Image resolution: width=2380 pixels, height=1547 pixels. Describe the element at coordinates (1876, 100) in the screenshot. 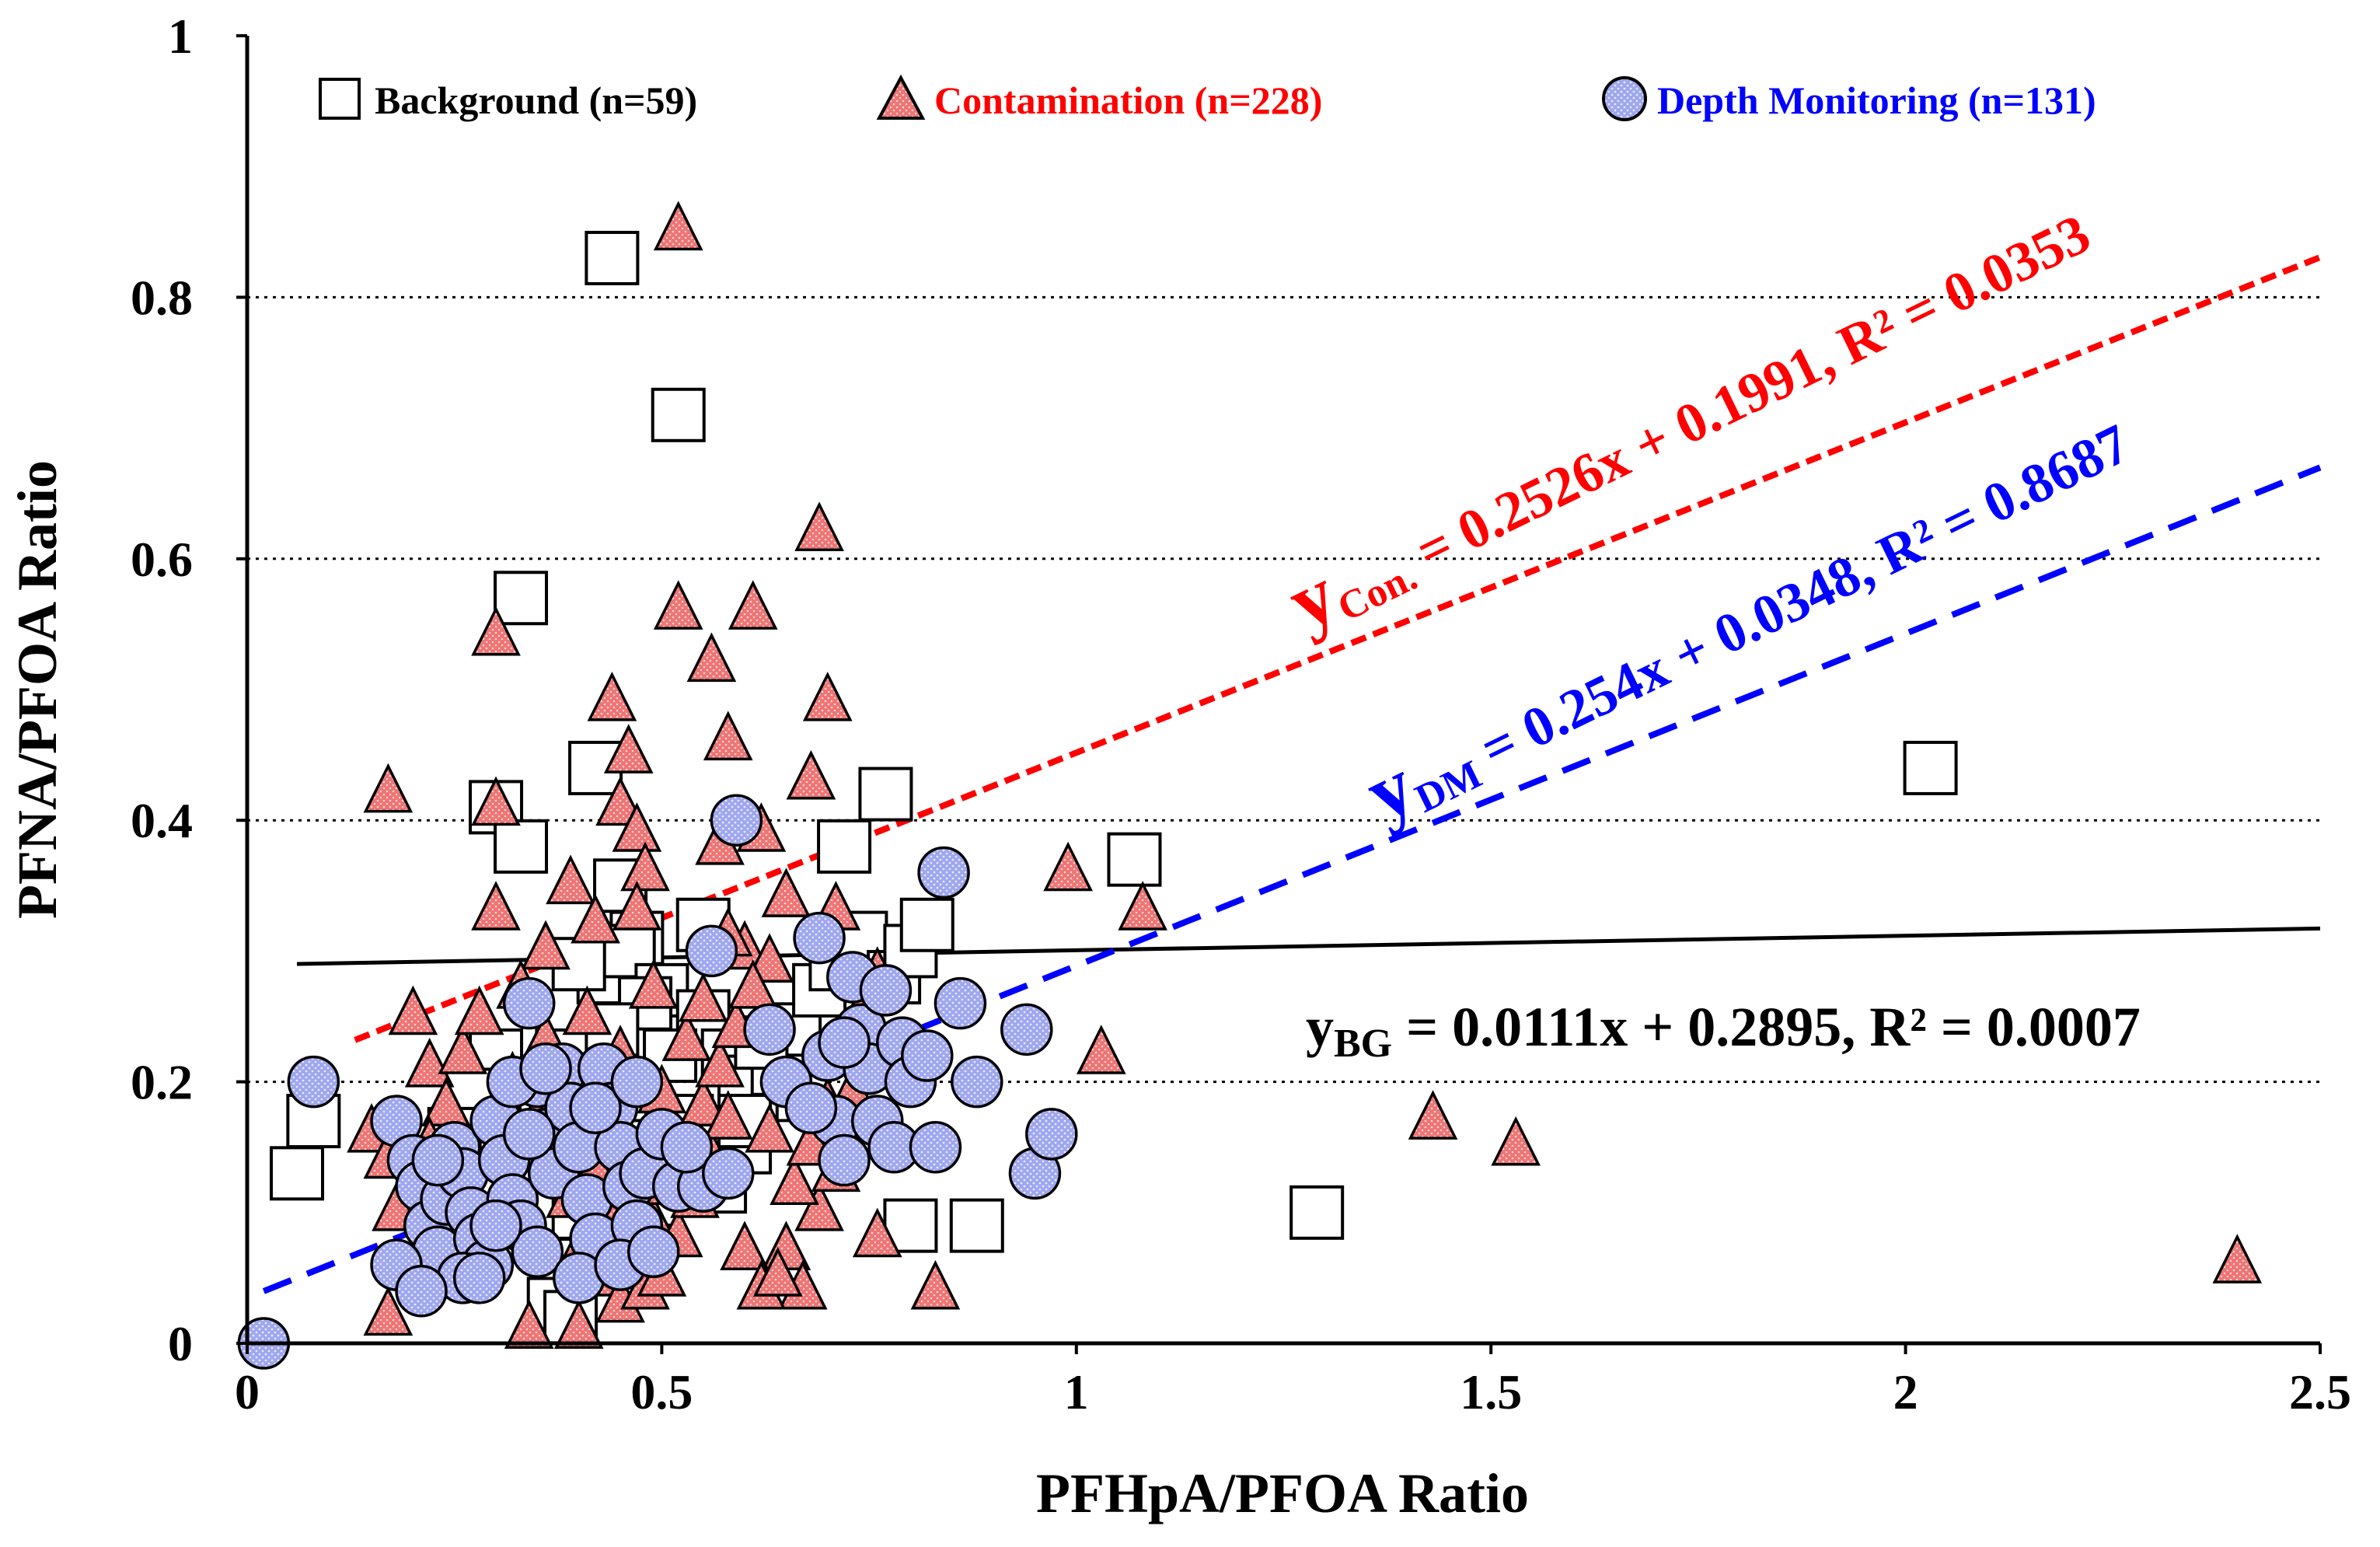

I see `legend-label-depth-monitoring: Depth Monitoring (n=131)` at that location.